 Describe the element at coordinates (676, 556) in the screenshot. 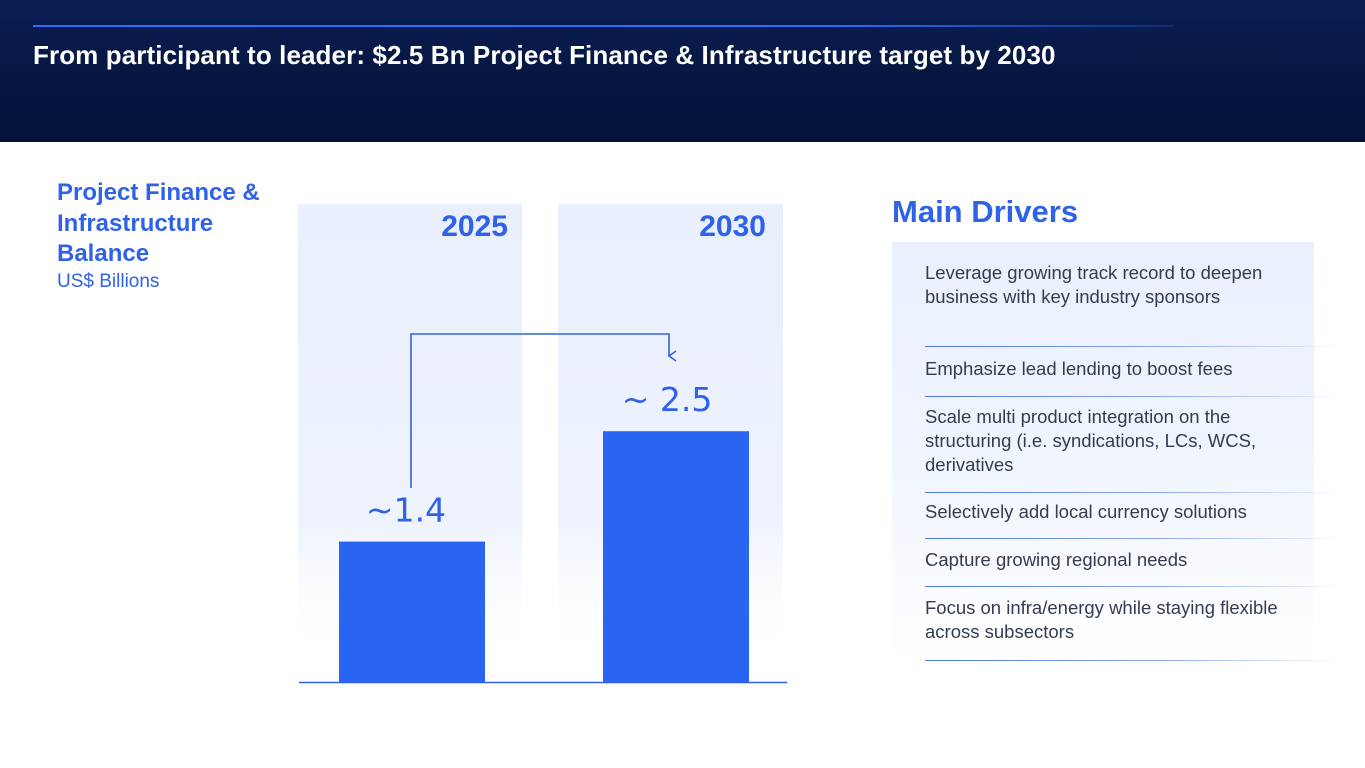

I see `bar-2030` at that location.